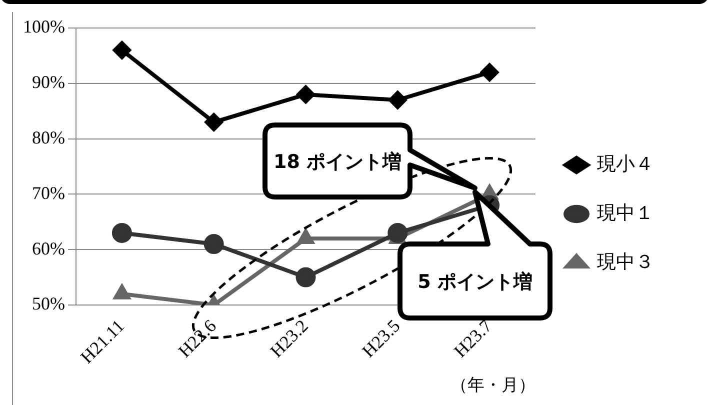  Describe the element at coordinates (475, 282) in the screenshot. I see `annotation: 5 ポイント増` at that location.